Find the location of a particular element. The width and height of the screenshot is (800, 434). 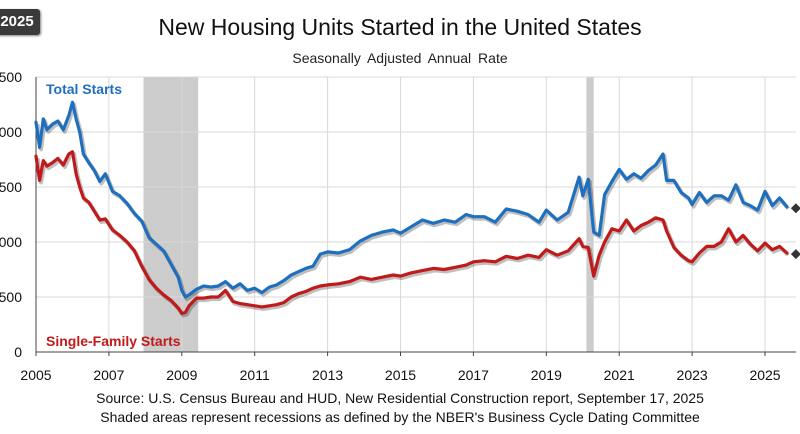

series-labels: Total Starts Single-Family Starts is located at coordinates (113, 215).